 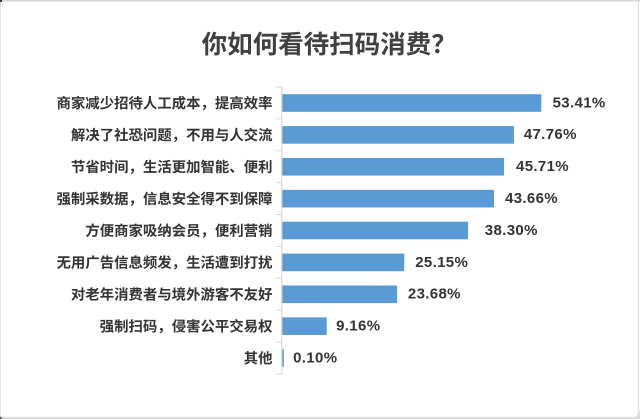 What do you see at coordinates (441, 262) in the screenshot?
I see `svg-text: 25.15%` at bounding box center [441, 262].